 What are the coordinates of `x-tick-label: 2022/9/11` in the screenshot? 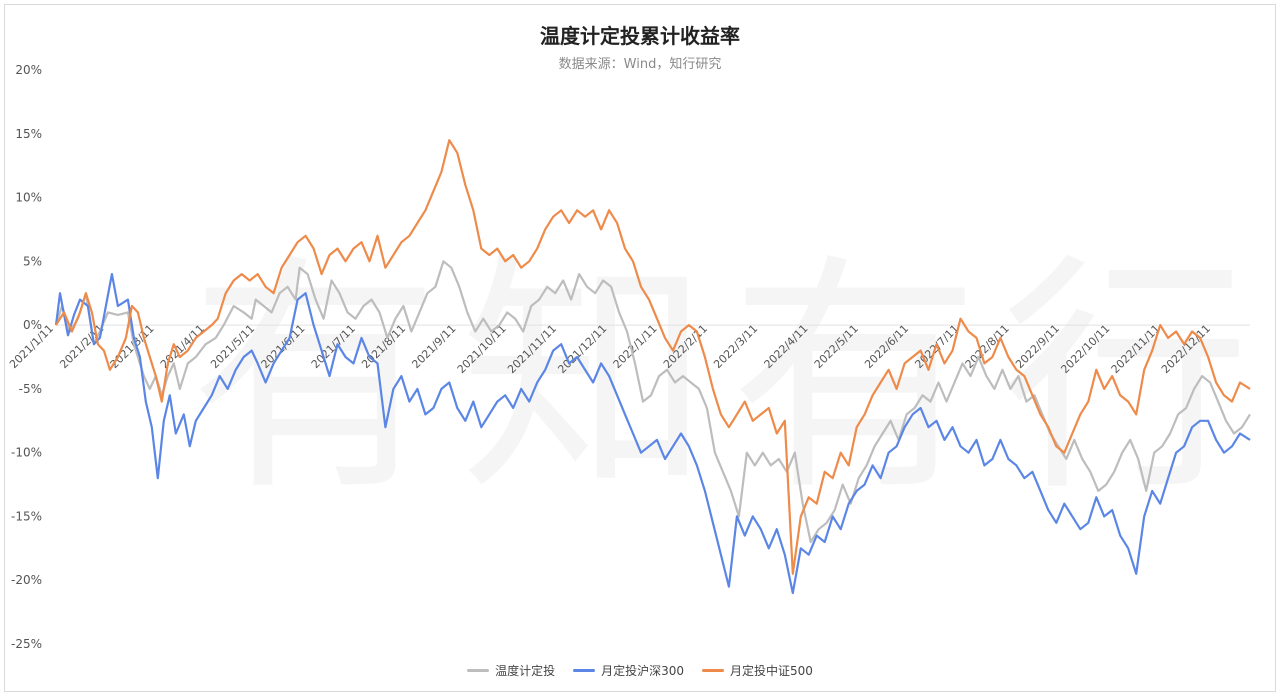 It's located at (1037, 346).